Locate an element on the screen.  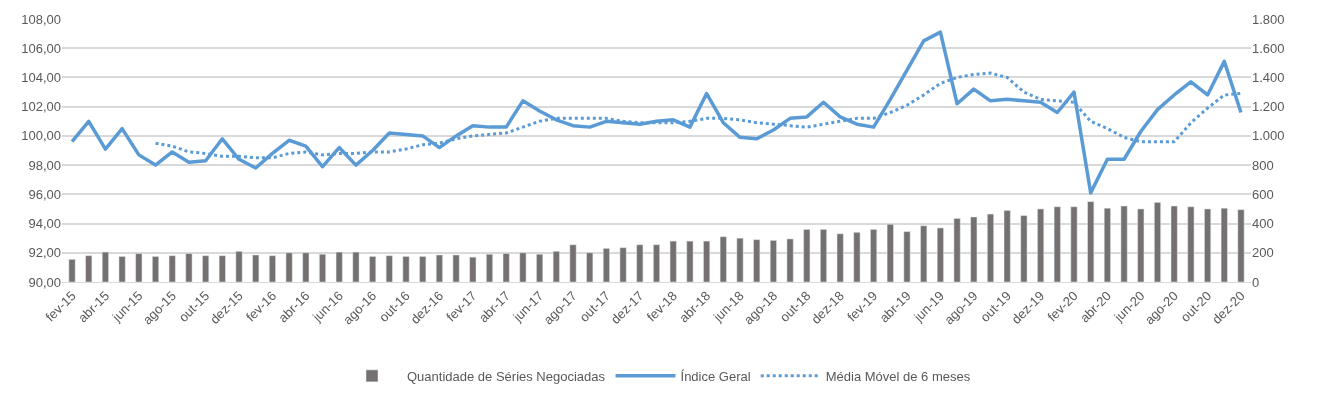
y-tick-label: 98,00 is located at coordinates (44, 165).